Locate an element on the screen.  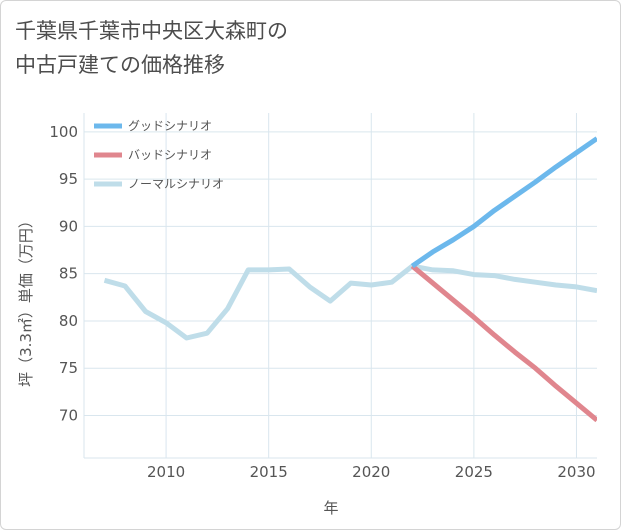
y-axis-ticks: 70 75 80 85 90 95 100 is located at coordinates (63, 274).